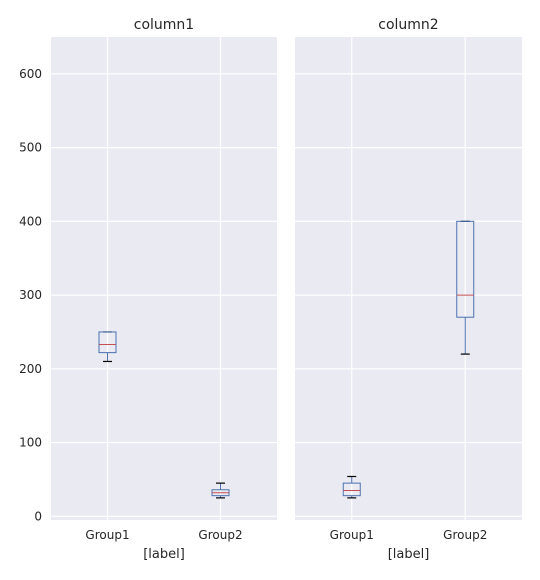 This screenshot has height=580, width=540. Describe the element at coordinates (30, 148) in the screenshot. I see `y-tick-label: 500` at that location.